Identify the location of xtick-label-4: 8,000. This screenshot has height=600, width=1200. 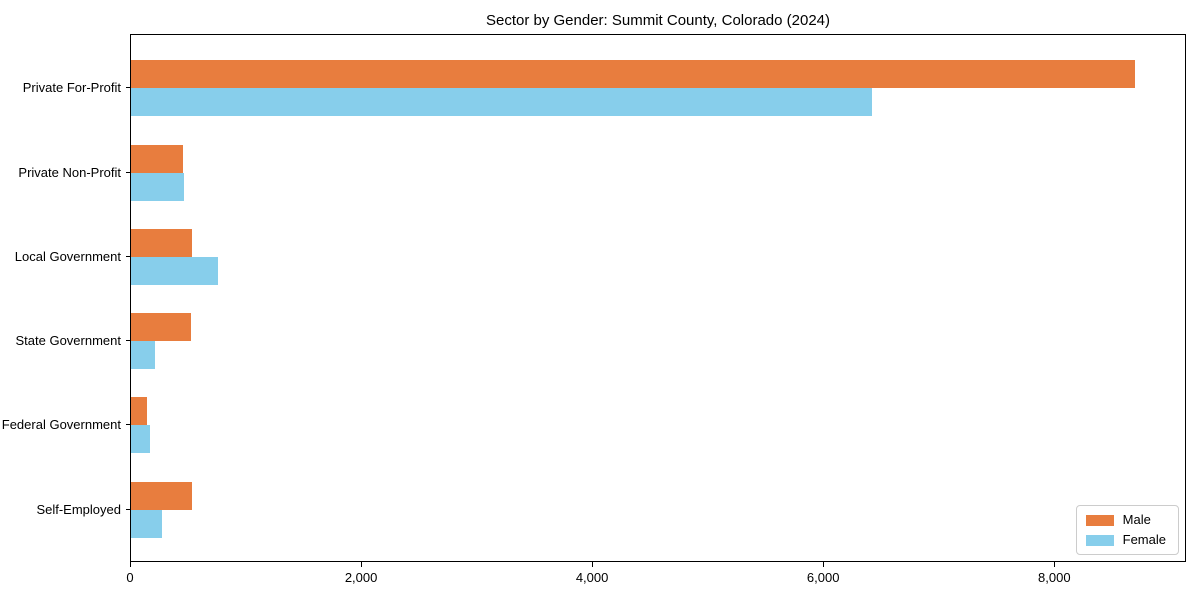
(1054, 577).